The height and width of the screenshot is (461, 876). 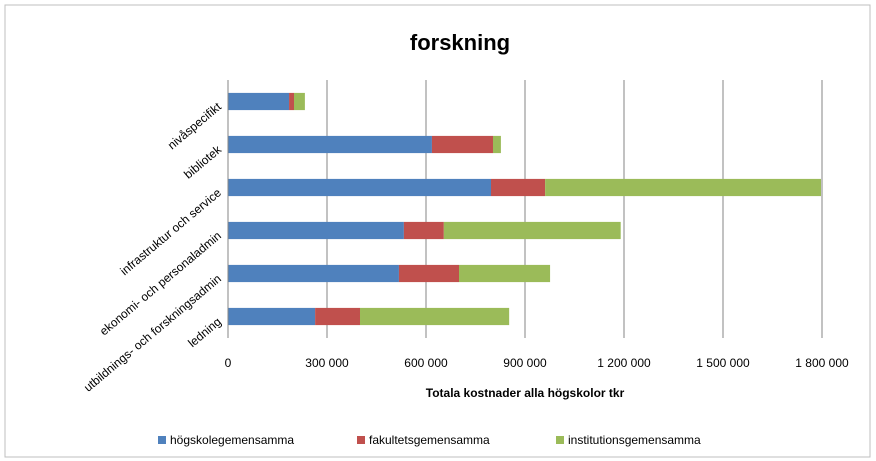 What do you see at coordinates (426, 363) in the screenshot?
I see `x-tick-label: 600 000` at bounding box center [426, 363].